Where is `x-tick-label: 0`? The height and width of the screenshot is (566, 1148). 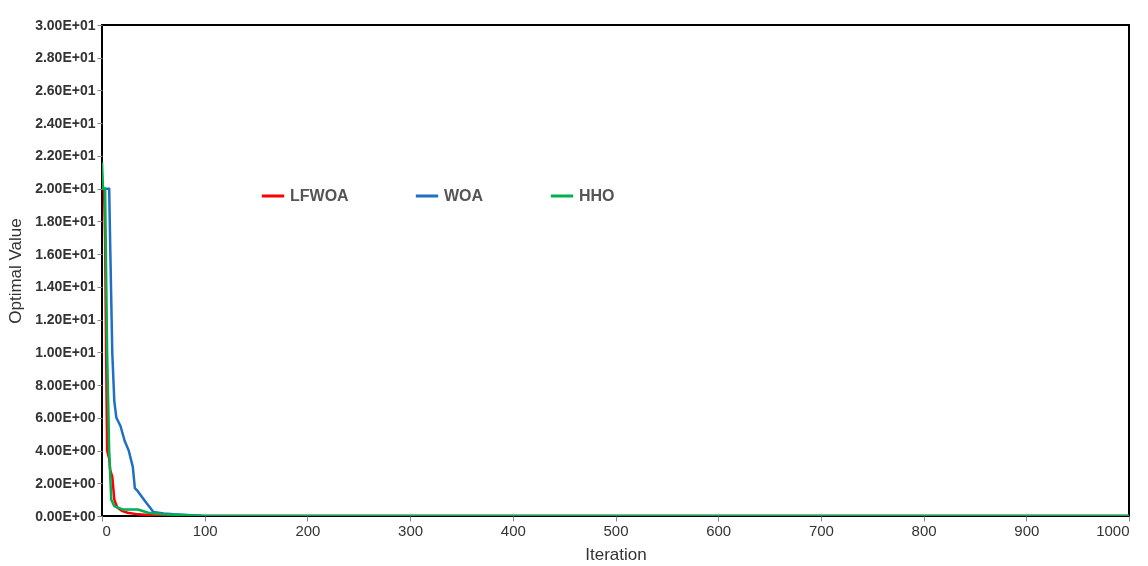
x-tick-label: 0 is located at coordinates (106, 530).